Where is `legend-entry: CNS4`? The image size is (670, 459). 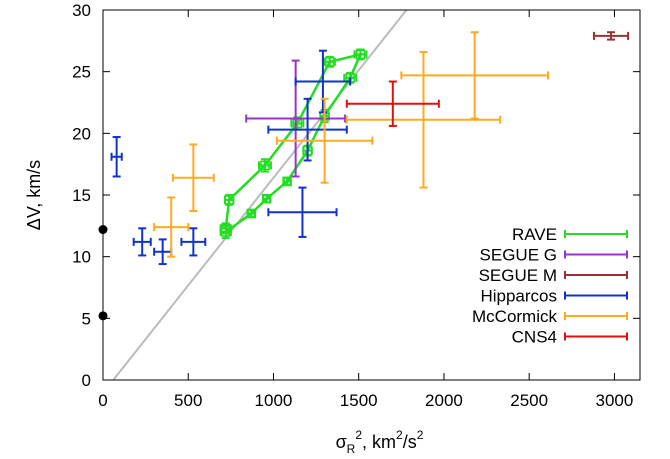 legend-entry: CNS4 is located at coordinates (570, 337).